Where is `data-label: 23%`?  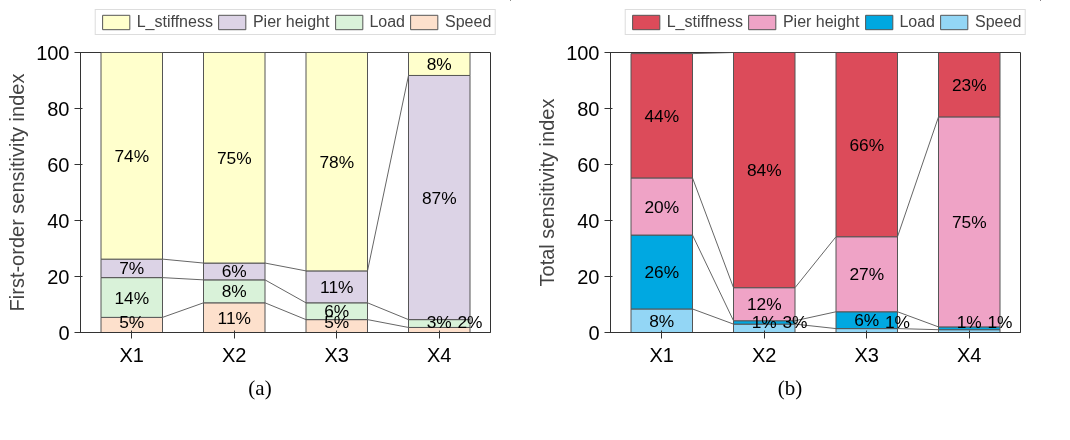
data-label: 23% is located at coordinates (969, 84).